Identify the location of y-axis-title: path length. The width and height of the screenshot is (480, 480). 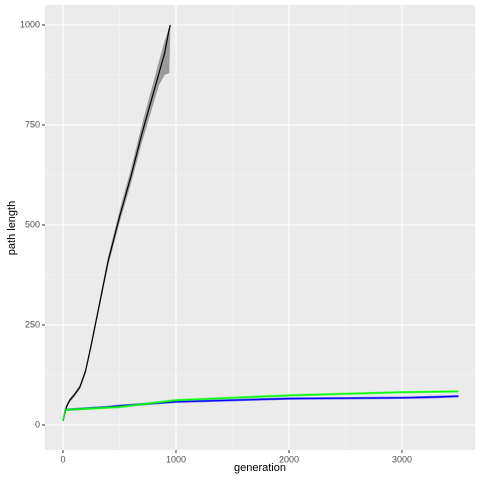
(12, 228).